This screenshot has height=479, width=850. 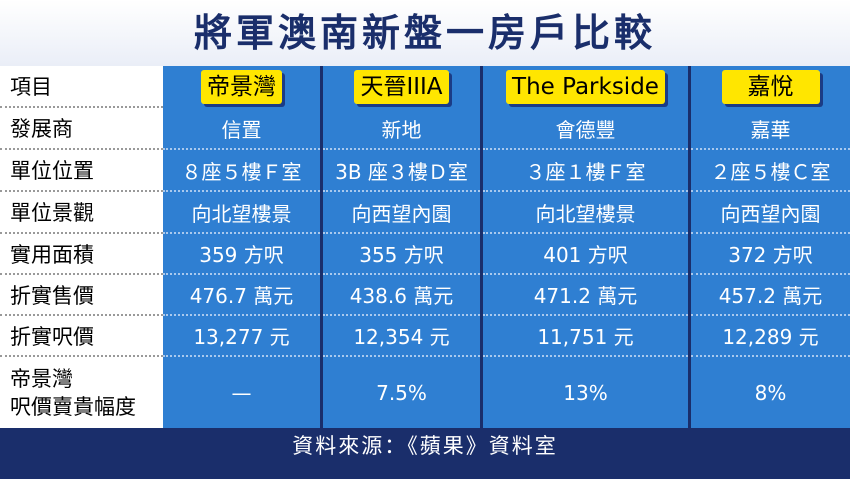 What do you see at coordinates (81, 129) in the screenshot?
I see `row-label-developer: 發展商` at bounding box center [81, 129].